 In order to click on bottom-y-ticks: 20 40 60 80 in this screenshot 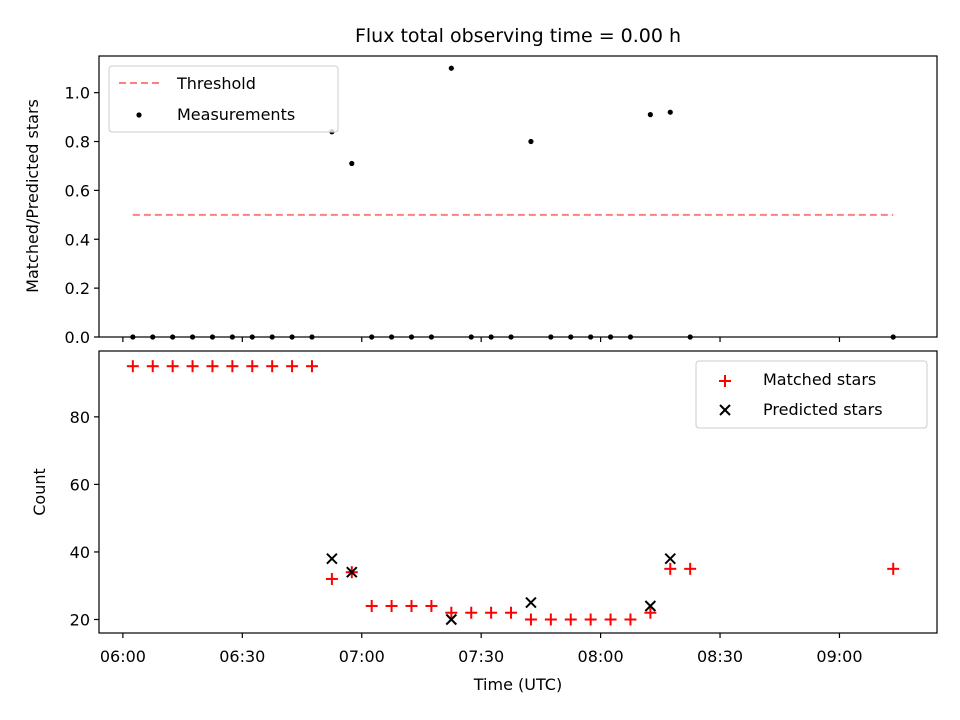, I will do `click(84, 518)`.